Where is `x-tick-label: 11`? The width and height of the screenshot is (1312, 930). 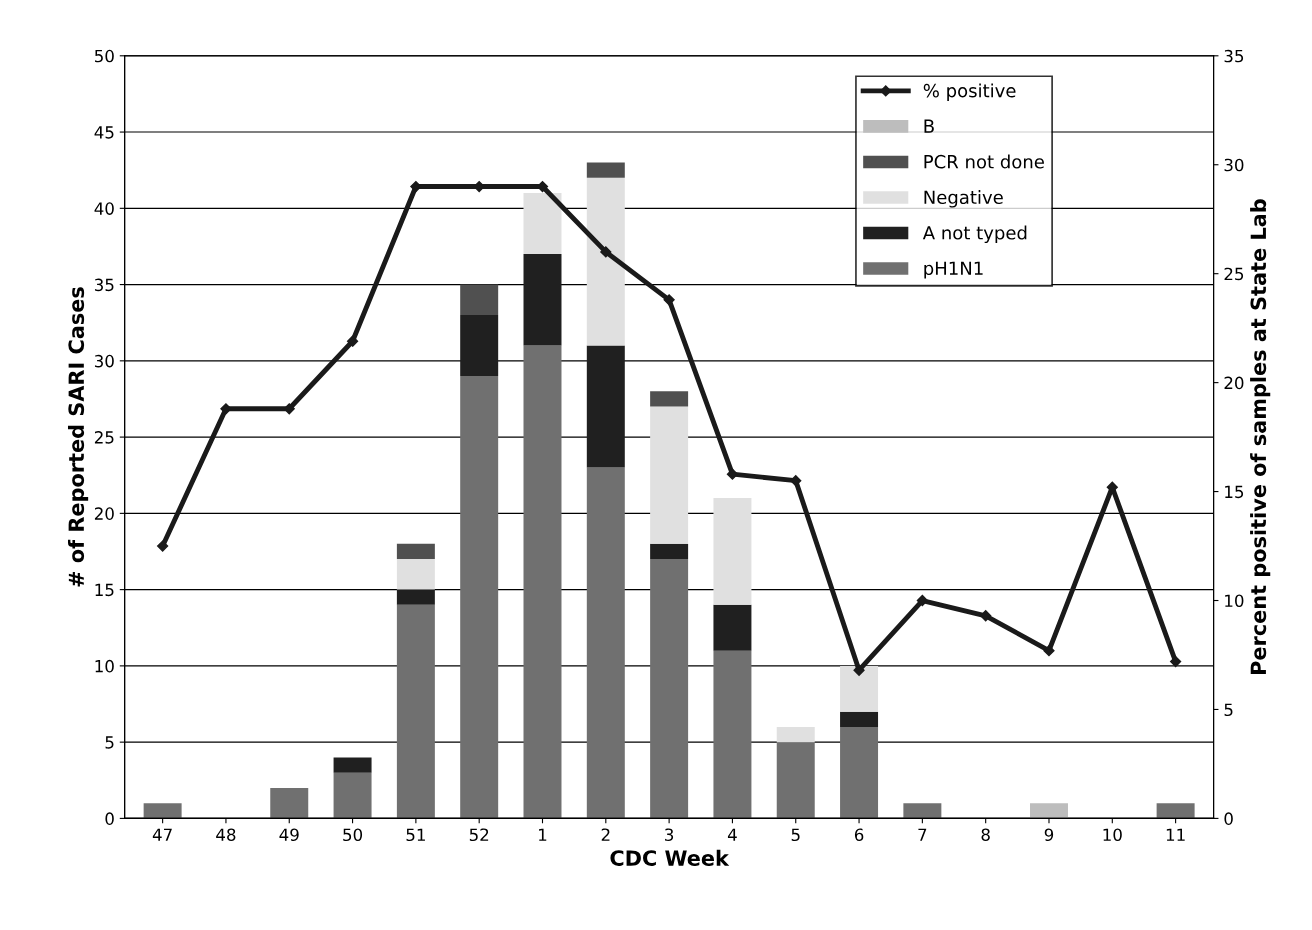
x-tick-label: 11 is located at coordinates (1175, 834).